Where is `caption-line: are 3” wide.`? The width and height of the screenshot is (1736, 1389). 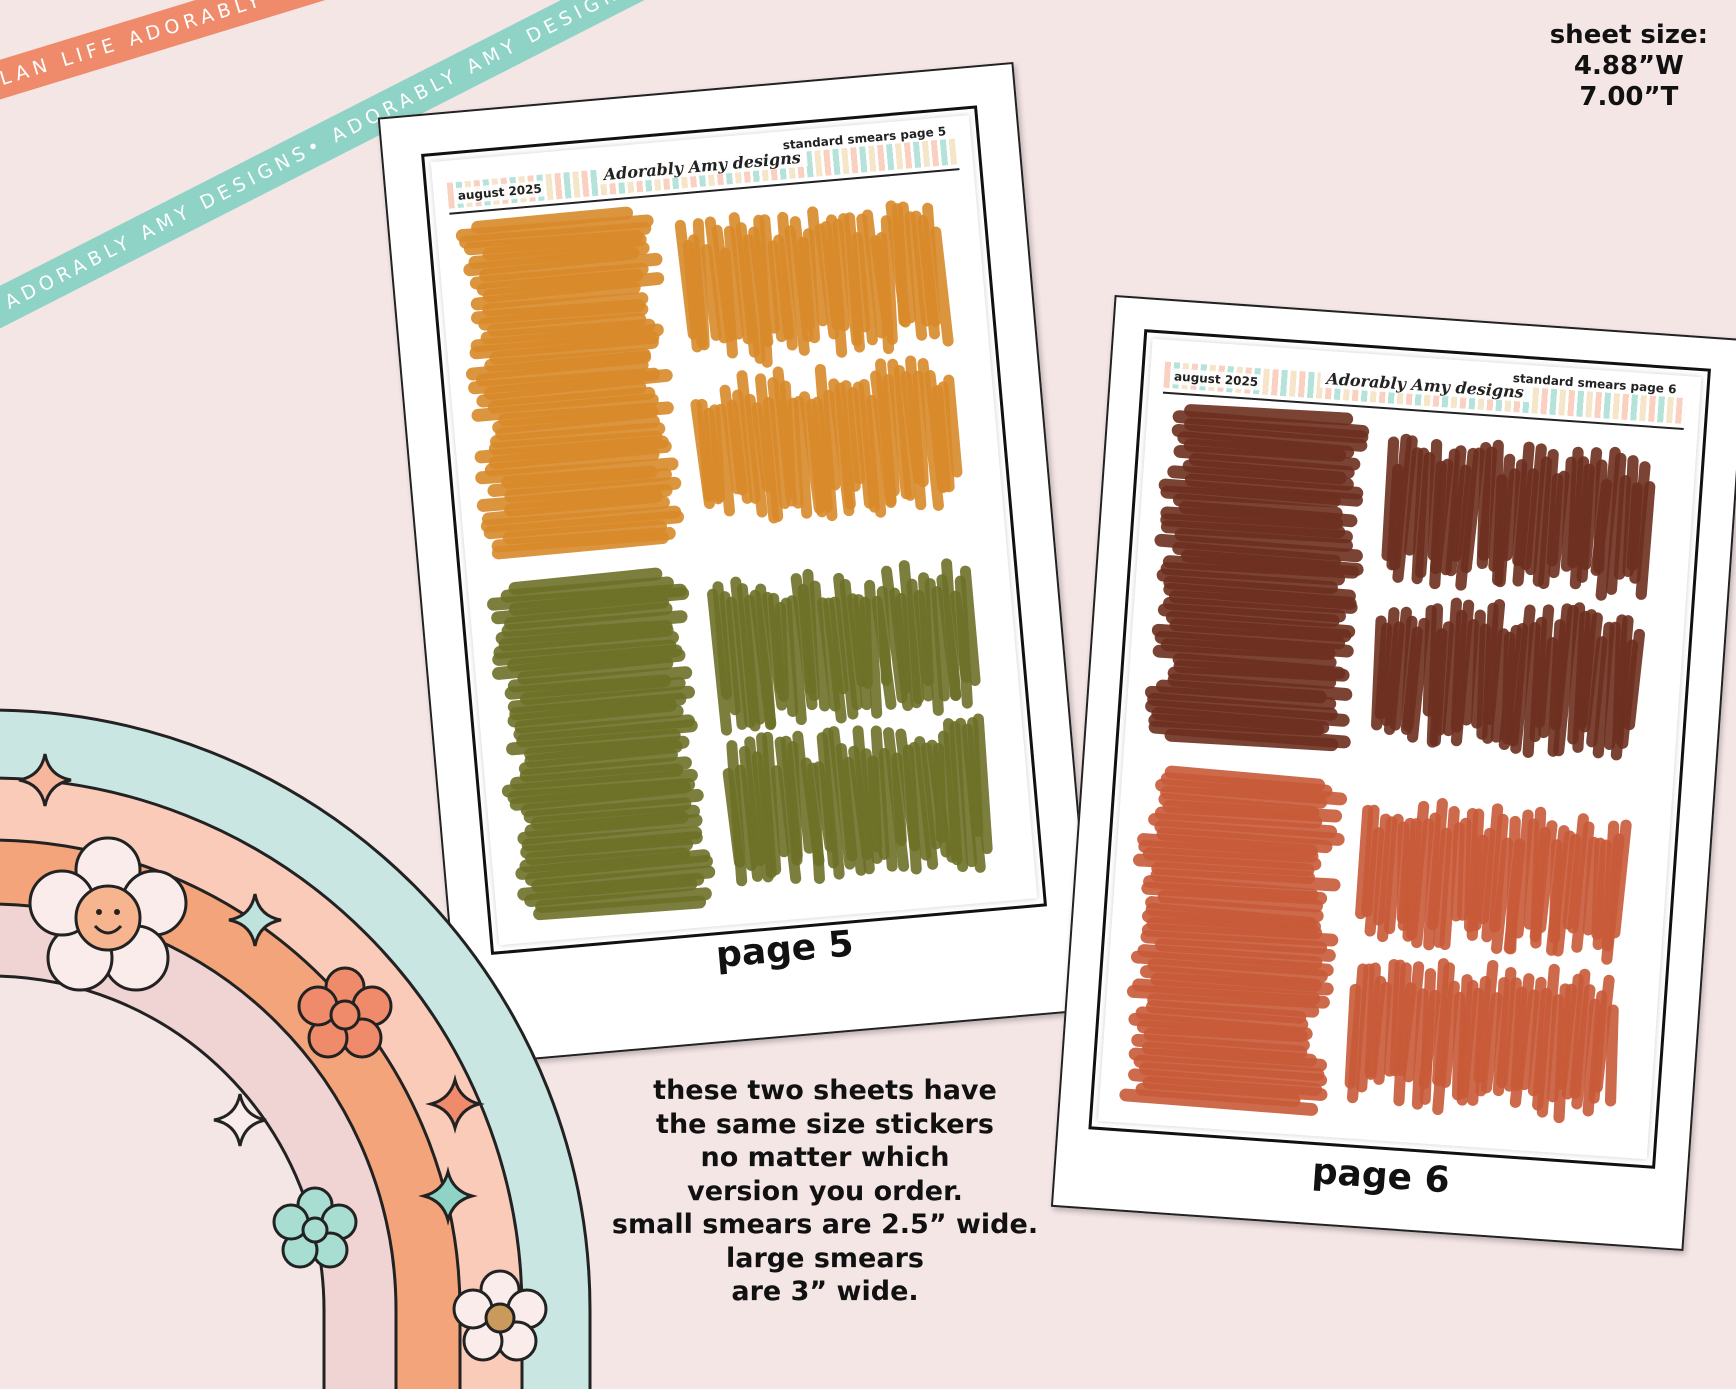
caption-line: are 3” wide. is located at coordinates (825, 1291).